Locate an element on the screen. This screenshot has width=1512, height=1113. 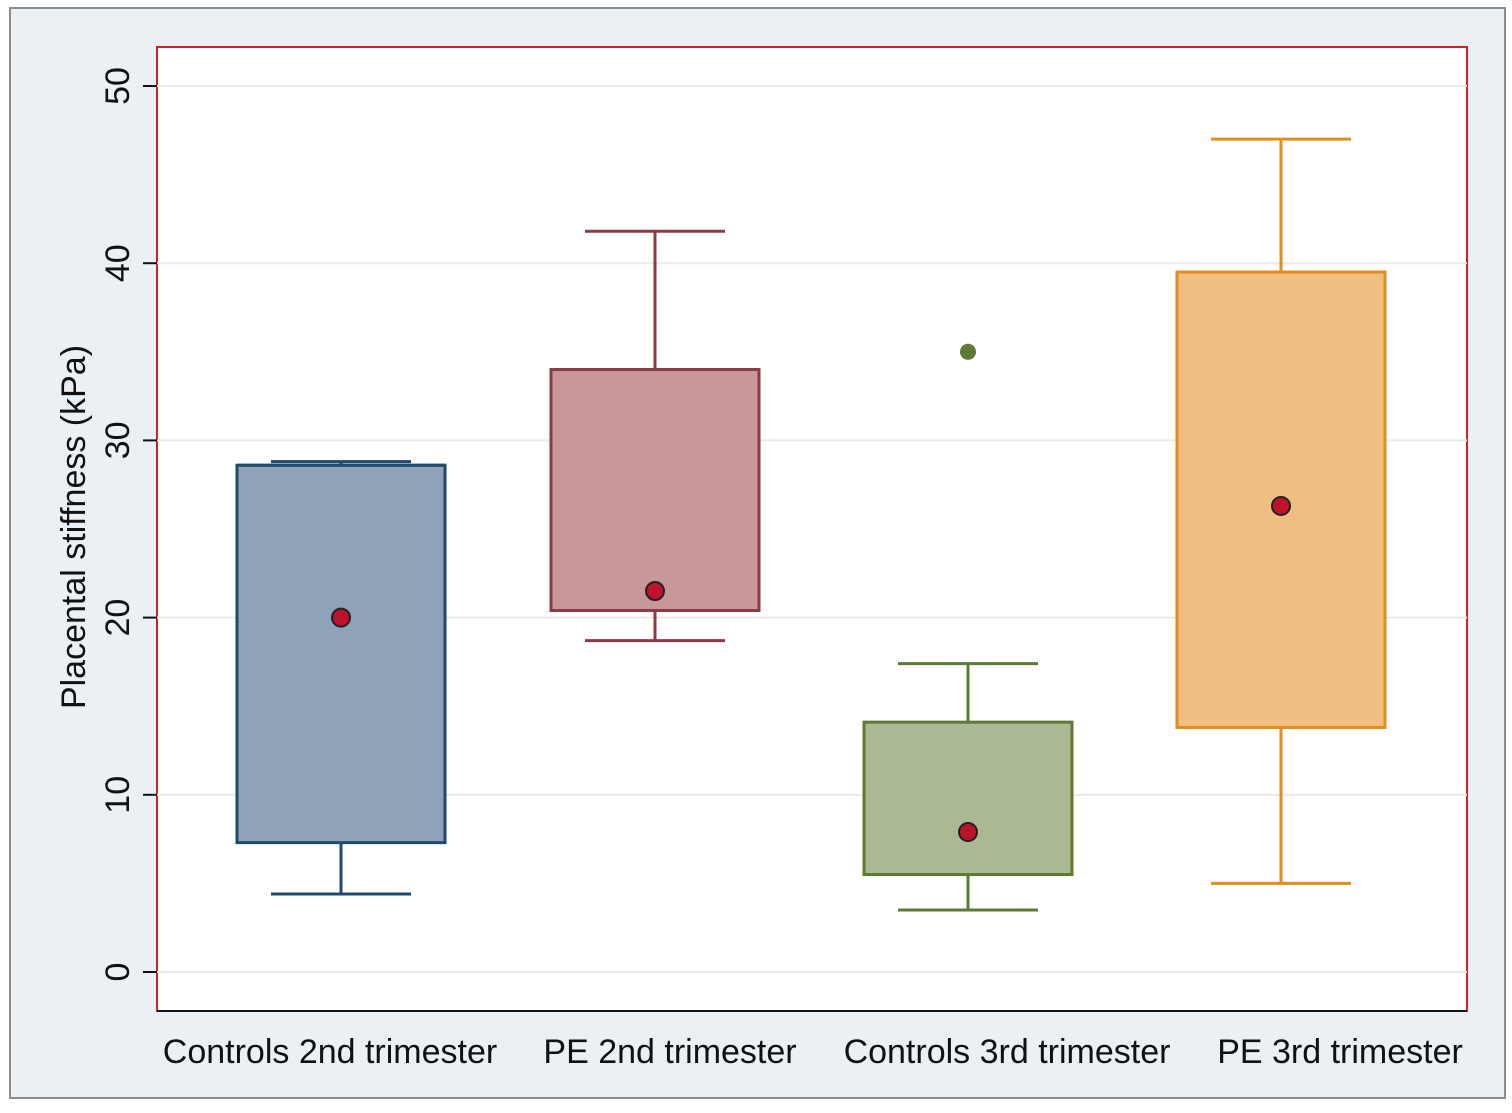
x-category-label: PE 3rd trimester is located at coordinates (1340, 1052).